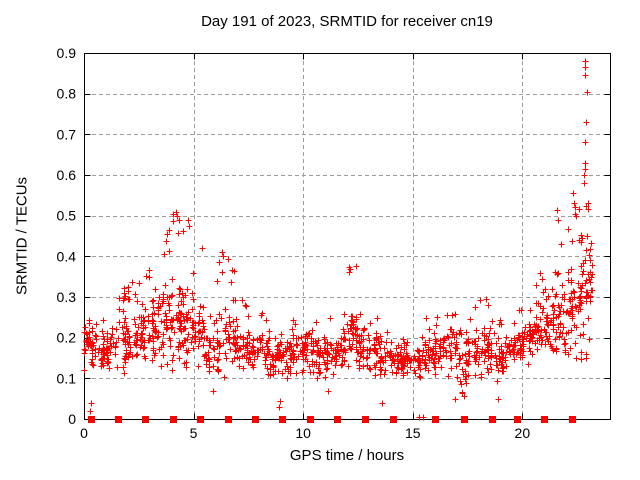 This screenshot has width=640, height=480. Describe the element at coordinates (523, 433) in the screenshot. I see `x-tick-label: 20` at that location.